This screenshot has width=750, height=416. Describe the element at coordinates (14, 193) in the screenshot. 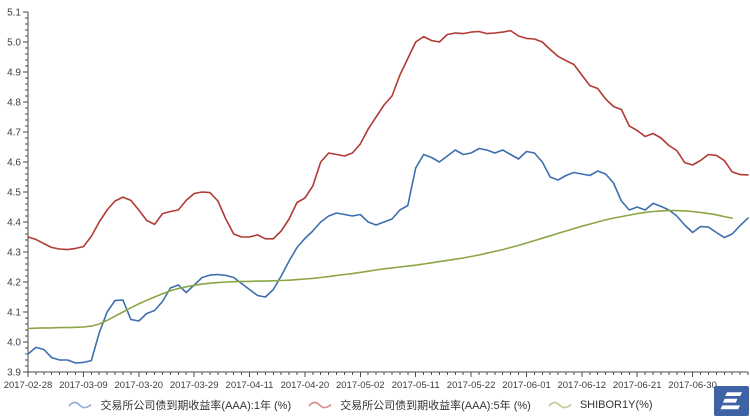

I see `svg-text: 4.5` at that location.